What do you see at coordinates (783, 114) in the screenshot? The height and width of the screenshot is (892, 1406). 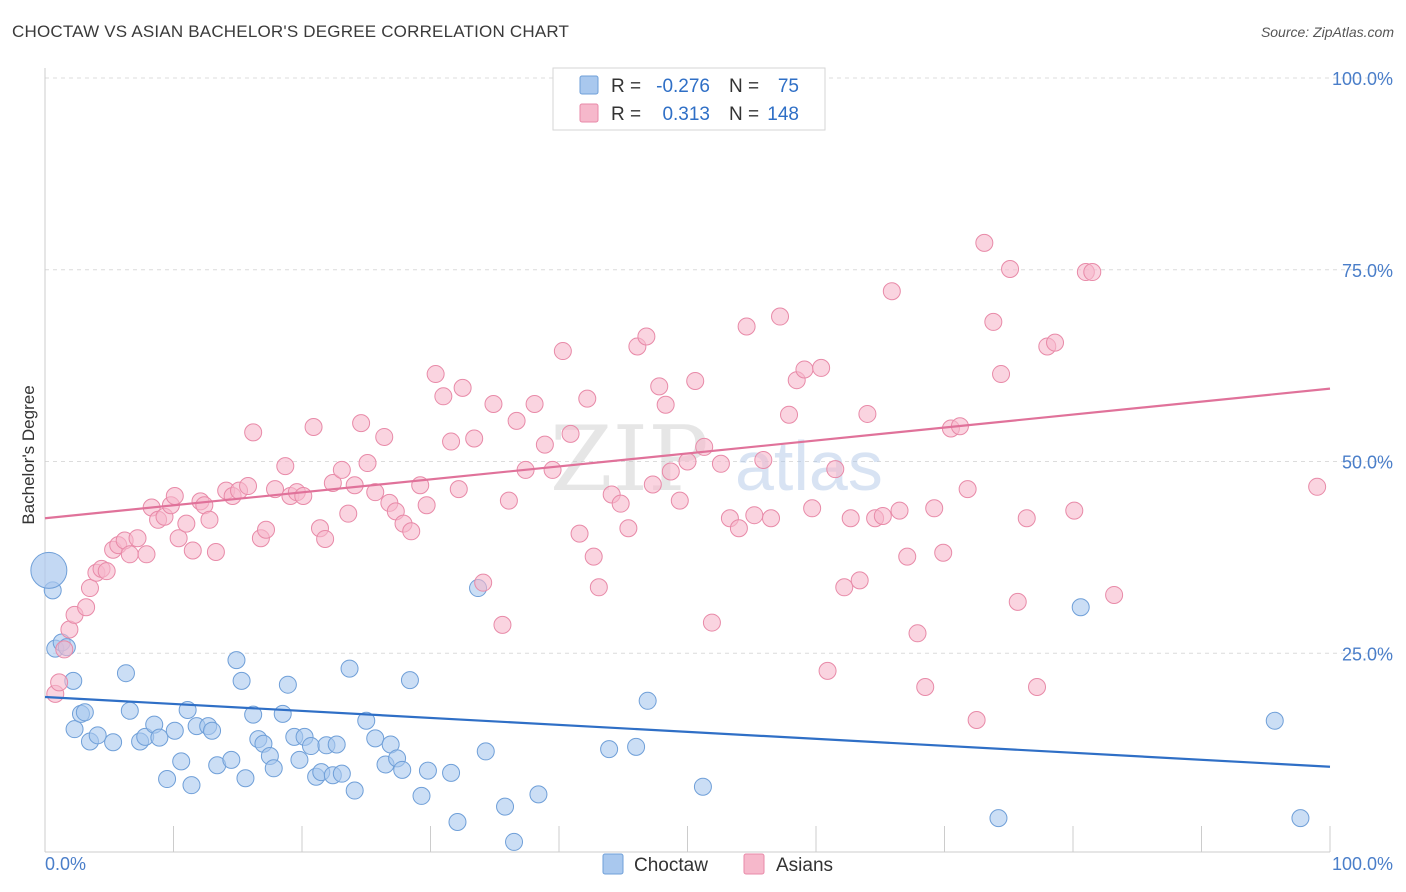 I see `legend-n-value-asians: 148` at bounding box center [783, 114].